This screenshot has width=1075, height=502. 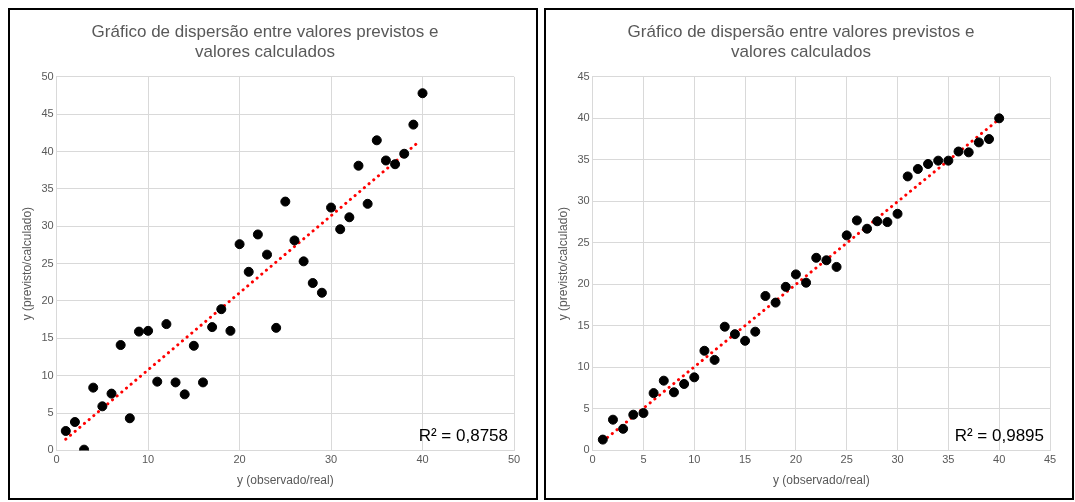 I want to click on x-tick-label: 15, so click(x=745, y=459).